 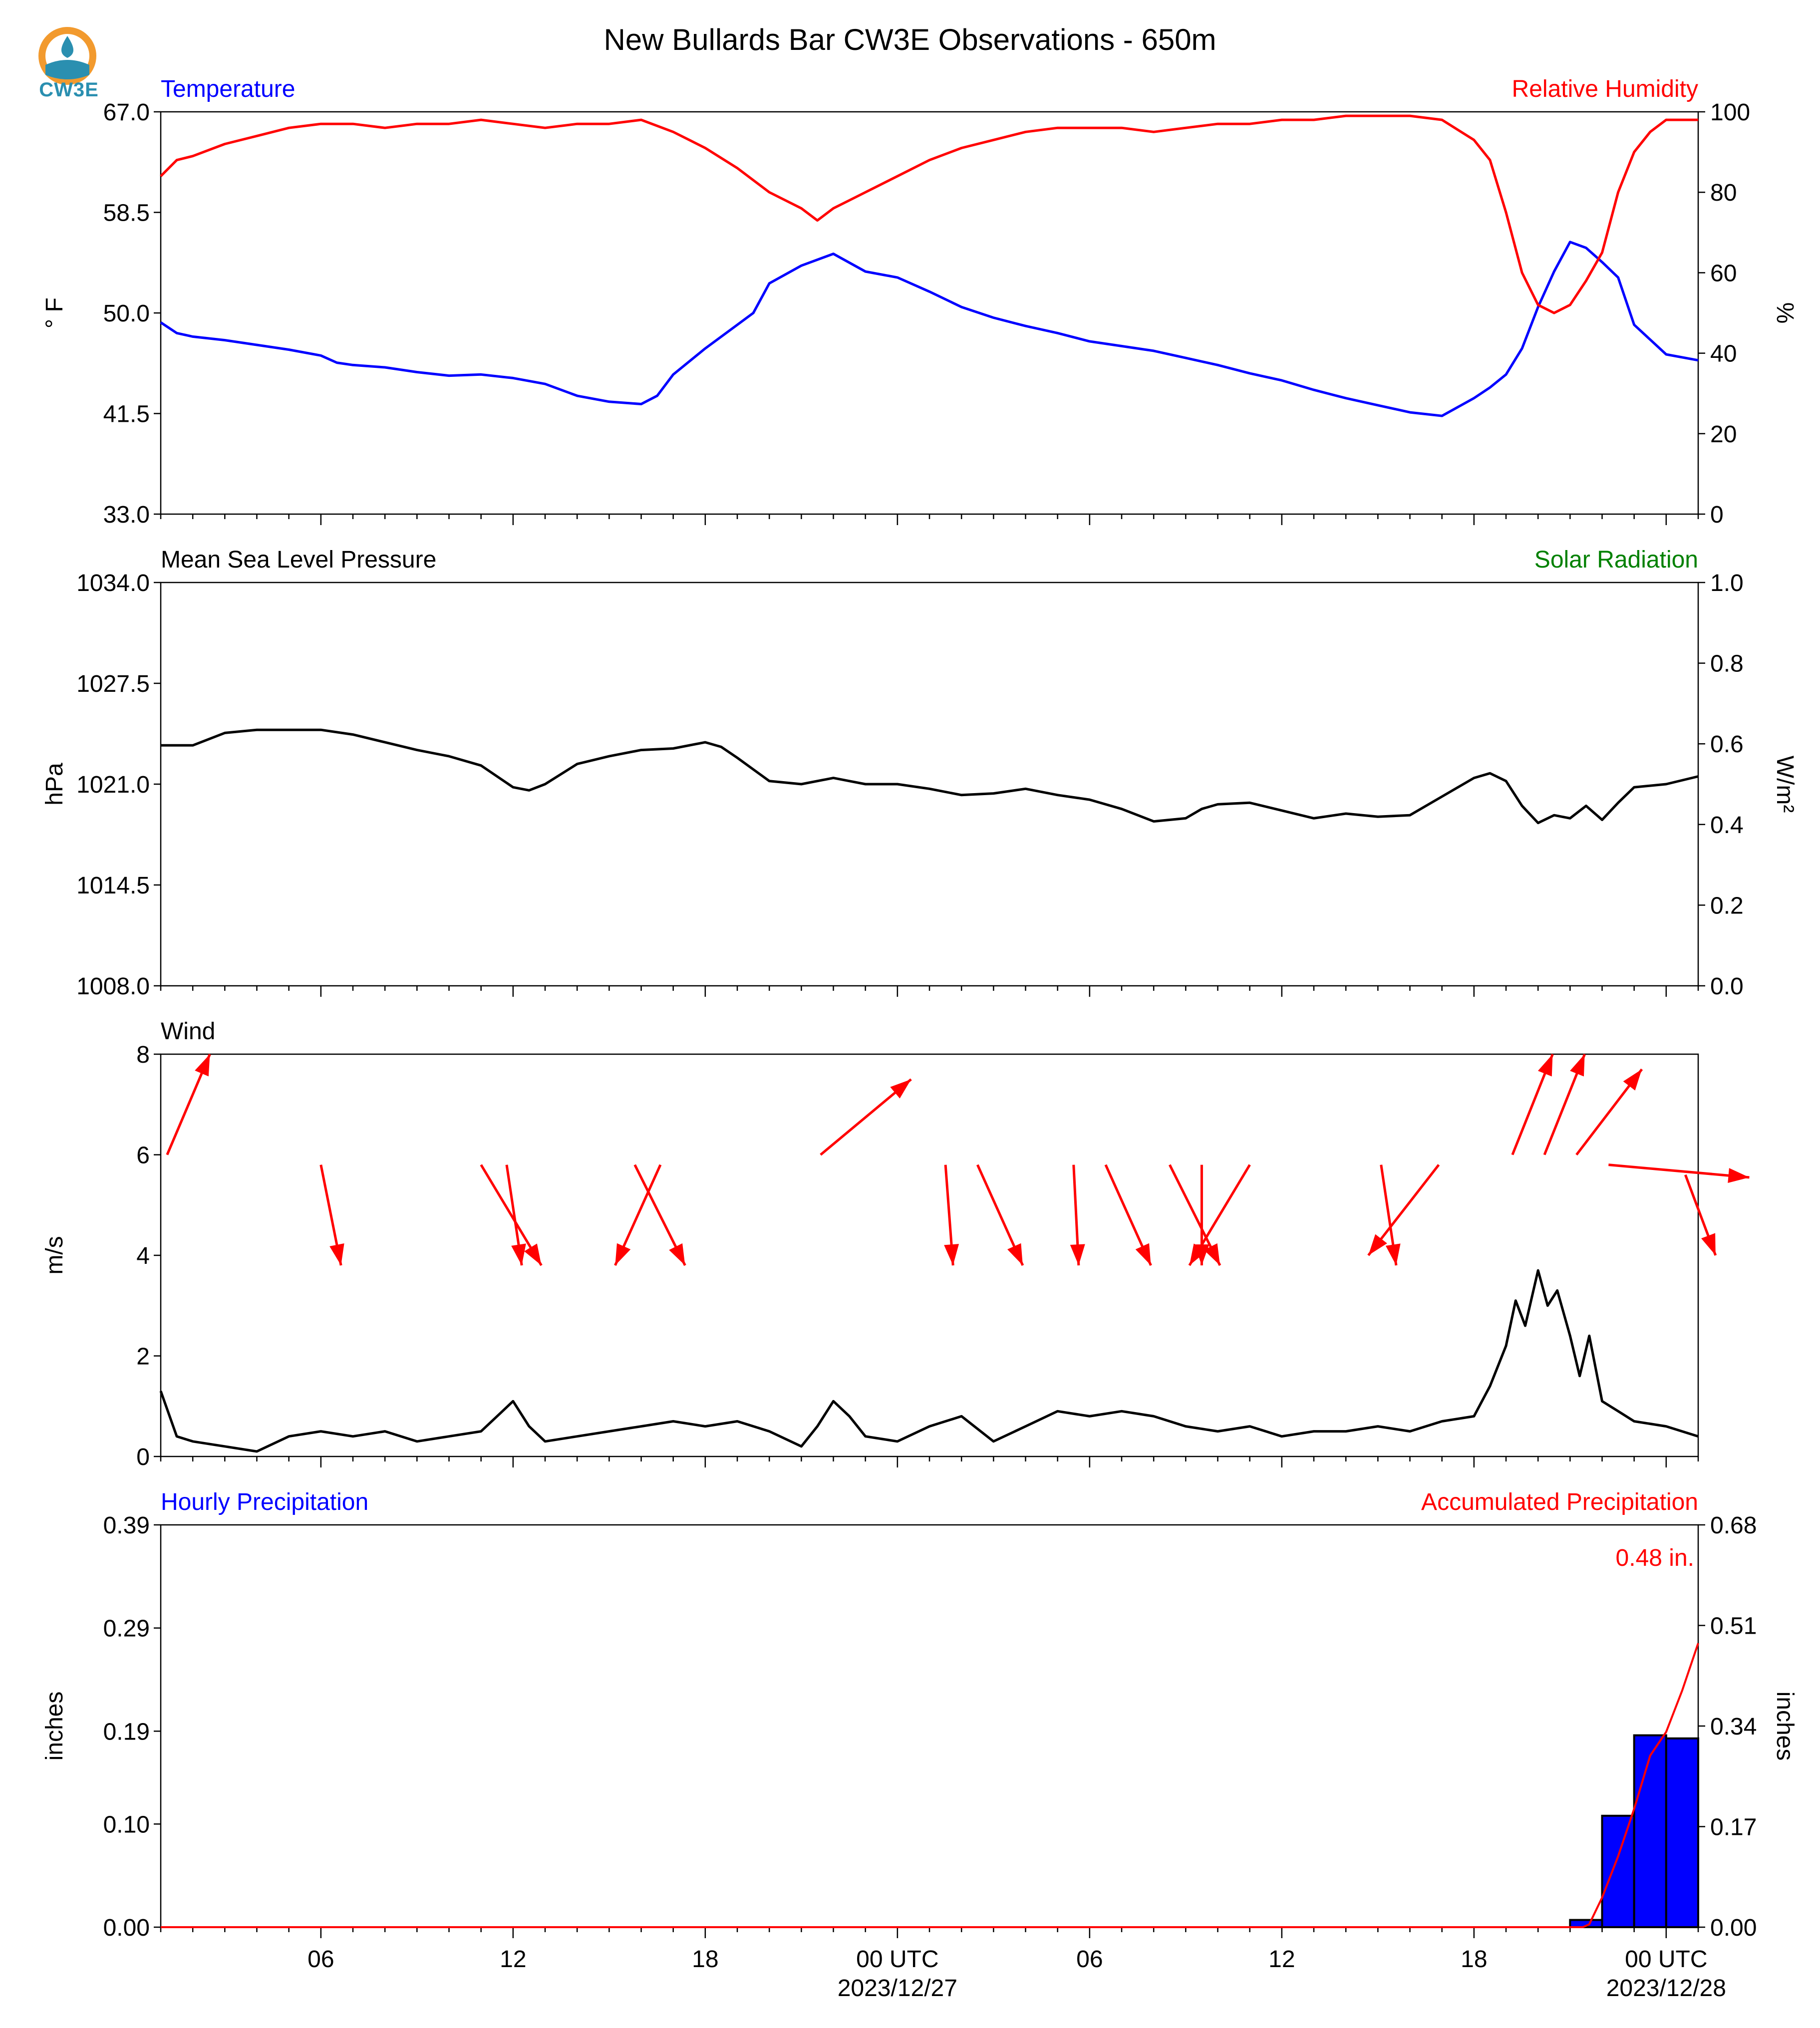 I want to click on y-tick-label-right: 0.51, so click(x=1733, y=1626).